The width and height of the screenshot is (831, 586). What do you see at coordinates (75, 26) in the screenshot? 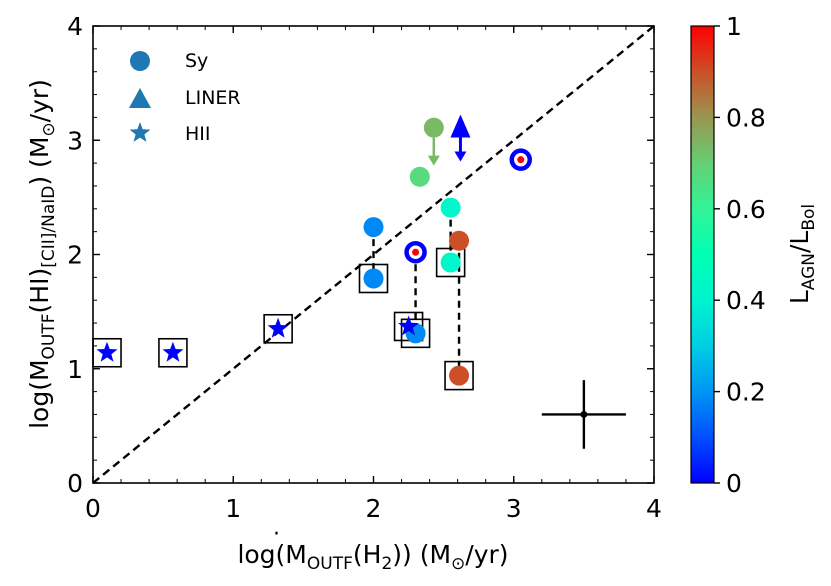
I see `y-tick-label: 4` at bounding box center [75, 26].